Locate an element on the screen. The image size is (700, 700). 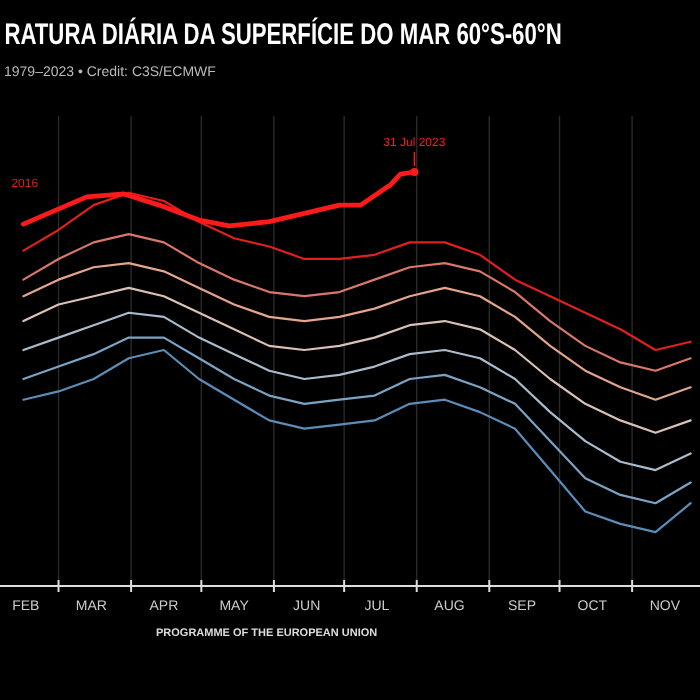
chart-title: RATURA DIÁRIA DA SUPERFÍCIE DO MAR 60°S-60°N is located at coordinates (283, 33).